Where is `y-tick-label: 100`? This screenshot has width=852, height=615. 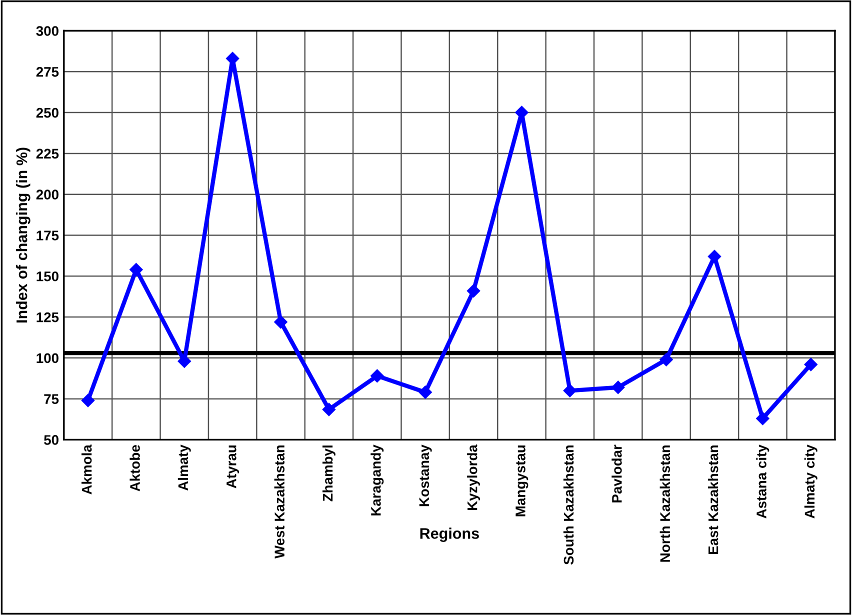 y-tick-label: 100 is located at coordinates (47, 358).